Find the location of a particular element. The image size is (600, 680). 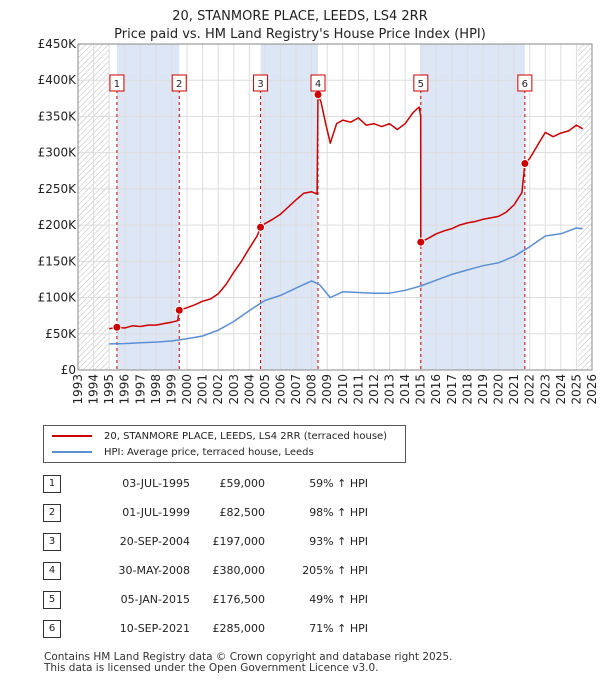

sale-date: 05-JAN-2015 is located at coordinates (155, 599).